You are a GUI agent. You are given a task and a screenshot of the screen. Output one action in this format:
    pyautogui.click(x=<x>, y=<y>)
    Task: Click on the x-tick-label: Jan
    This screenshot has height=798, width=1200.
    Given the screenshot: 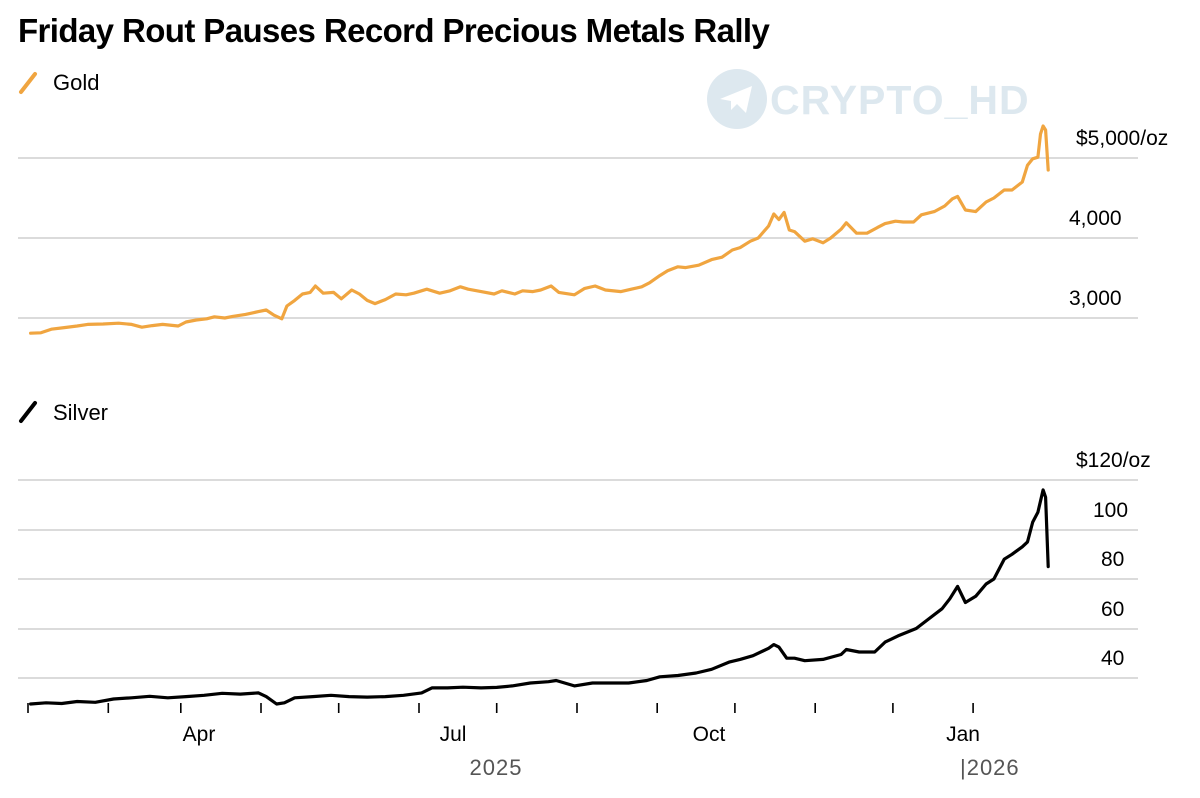 What is the action you would take?
    pyautogui.click(x=963, y=734)
    